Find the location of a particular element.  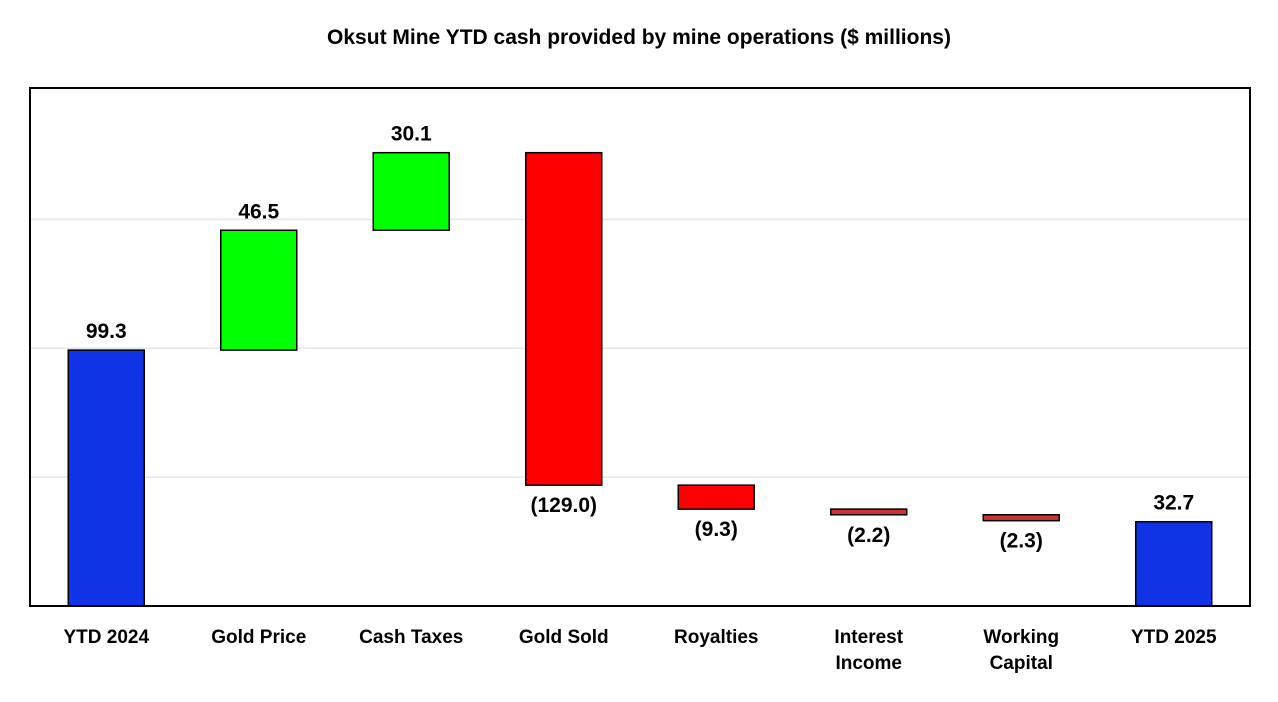

data-label-7: 32.7 is located at coordinates (1173, 503).